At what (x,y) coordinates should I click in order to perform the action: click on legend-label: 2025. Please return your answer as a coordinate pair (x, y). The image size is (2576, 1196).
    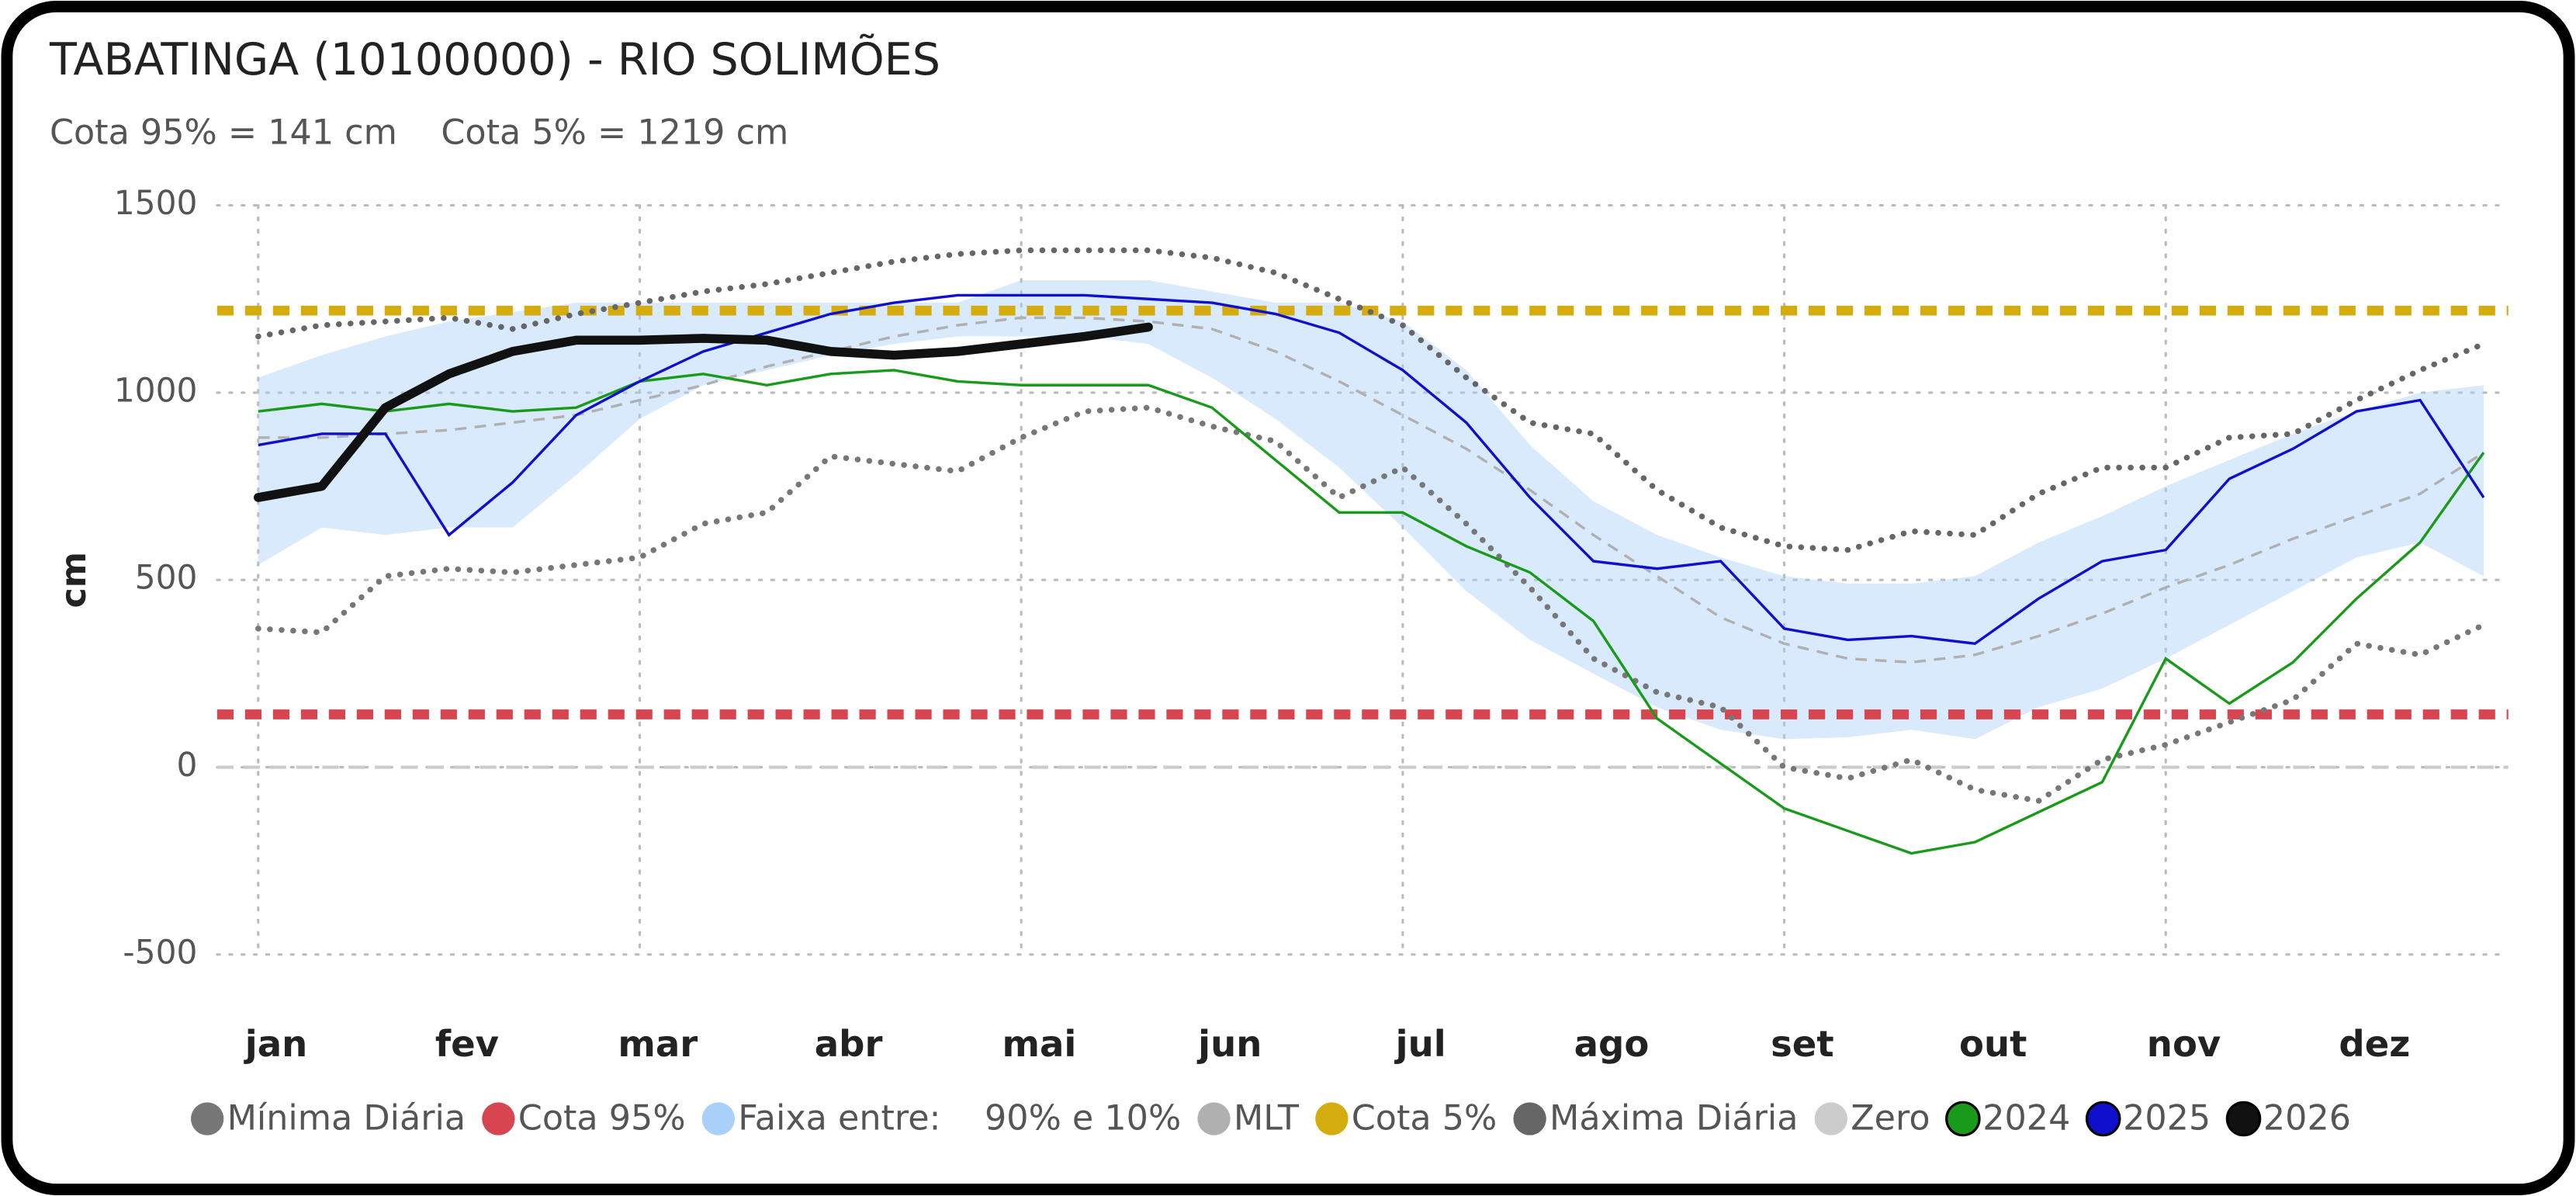
    Looking at the image, I should click on (2167, 1119).